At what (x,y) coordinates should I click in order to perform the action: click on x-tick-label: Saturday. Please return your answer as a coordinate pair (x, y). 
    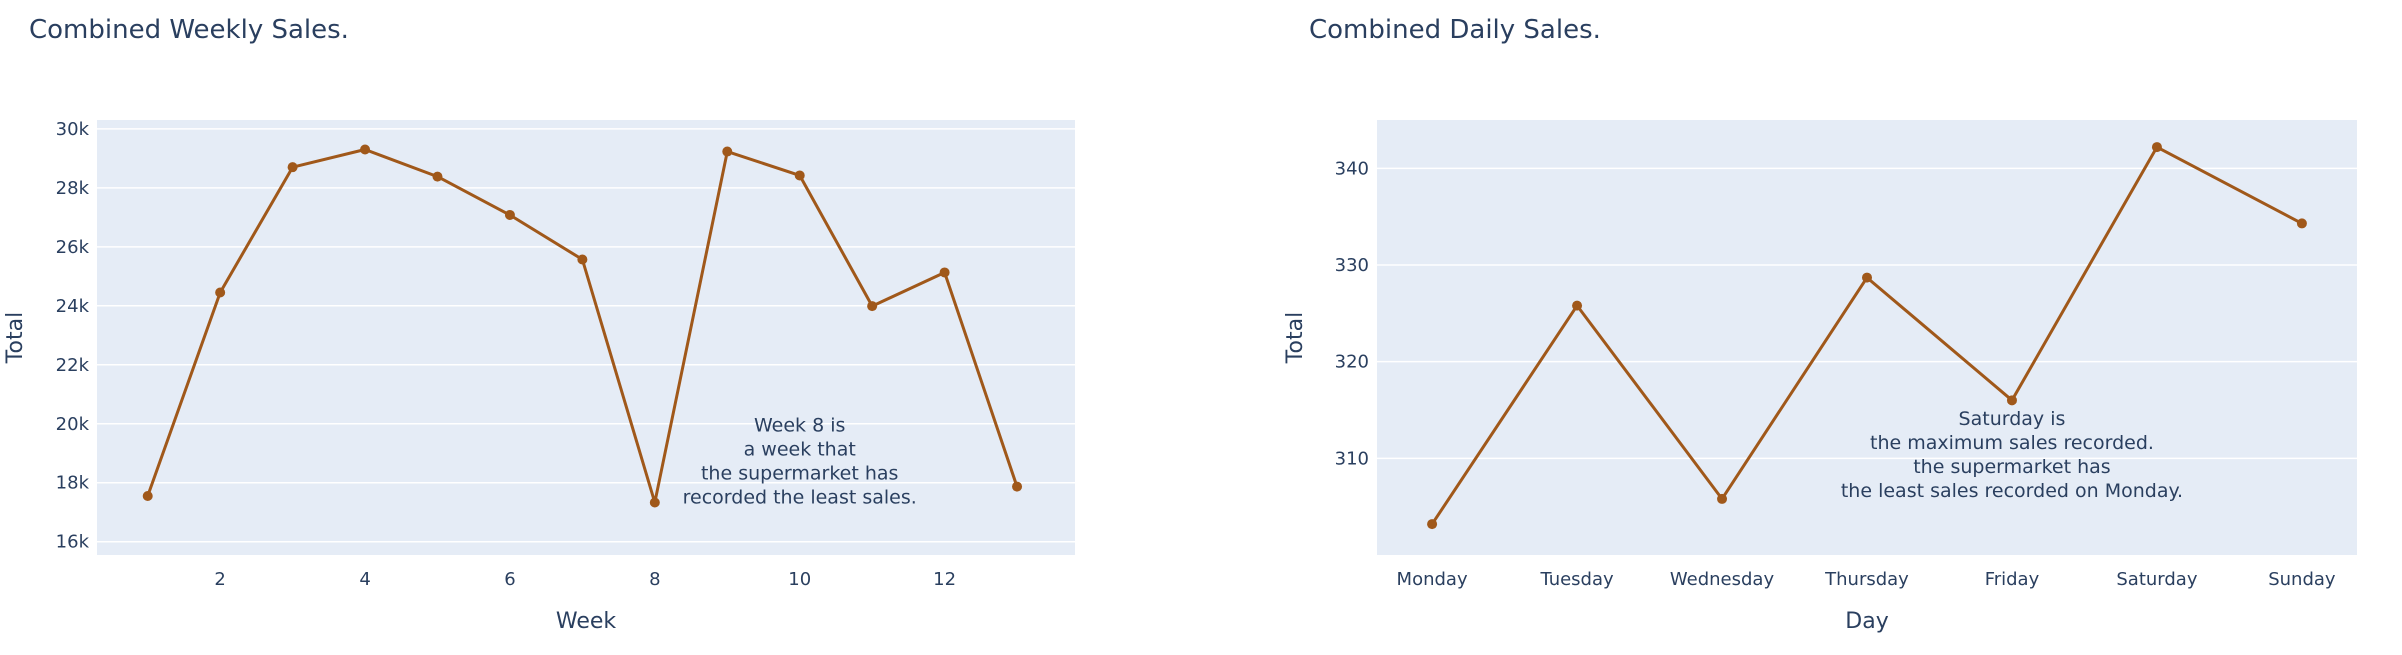
    Looking at the image, I should click on (2156, 579).